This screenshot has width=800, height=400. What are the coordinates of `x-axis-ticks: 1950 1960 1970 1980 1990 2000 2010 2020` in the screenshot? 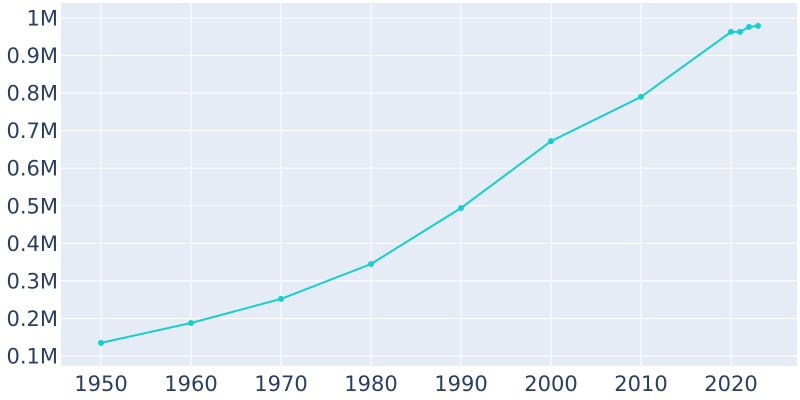 It's located at (415, 384).